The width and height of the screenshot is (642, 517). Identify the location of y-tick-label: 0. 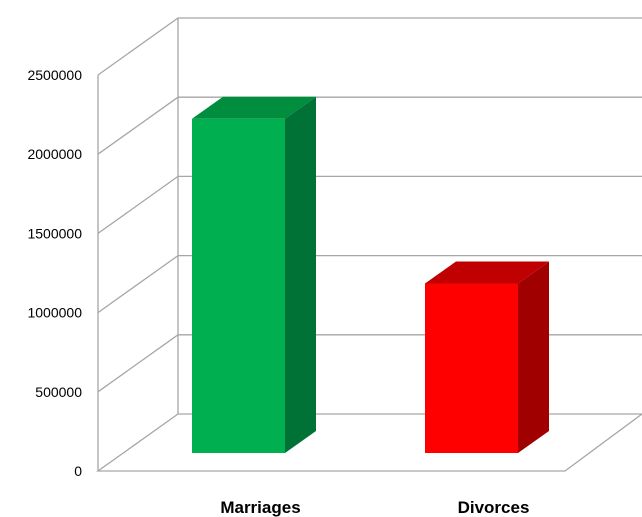
(78, 471).